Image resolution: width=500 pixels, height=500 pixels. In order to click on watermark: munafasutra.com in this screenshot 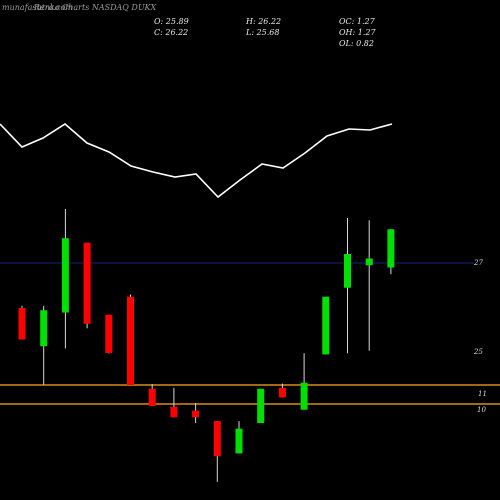, I will do `click(37, 7)`.